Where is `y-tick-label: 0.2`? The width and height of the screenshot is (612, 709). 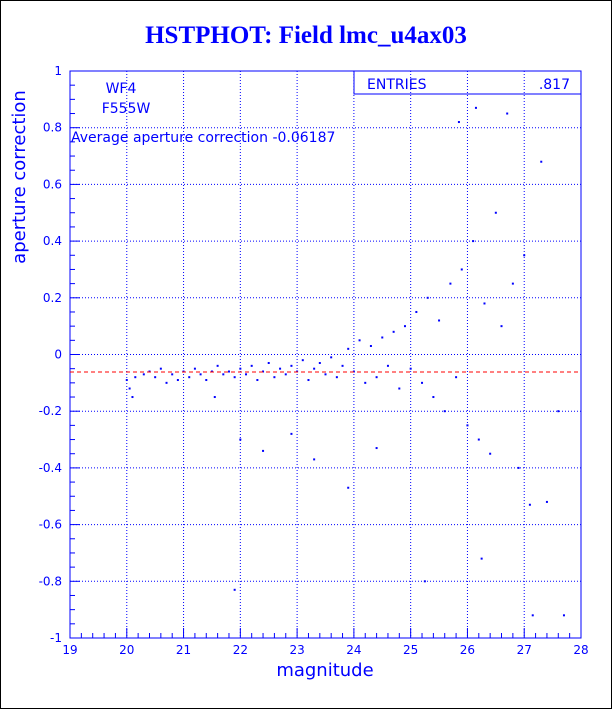
y-tick-label: 0.2 is located at coordinates (52, 298).